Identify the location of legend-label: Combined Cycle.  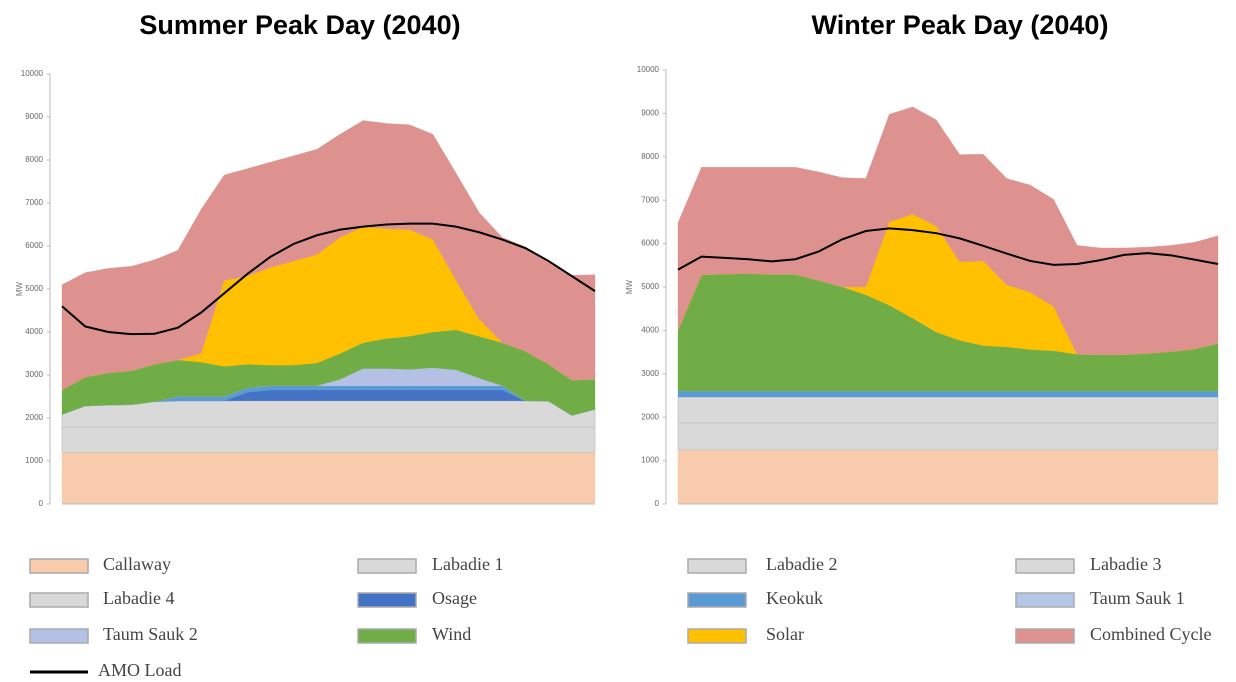
(1150, 634).